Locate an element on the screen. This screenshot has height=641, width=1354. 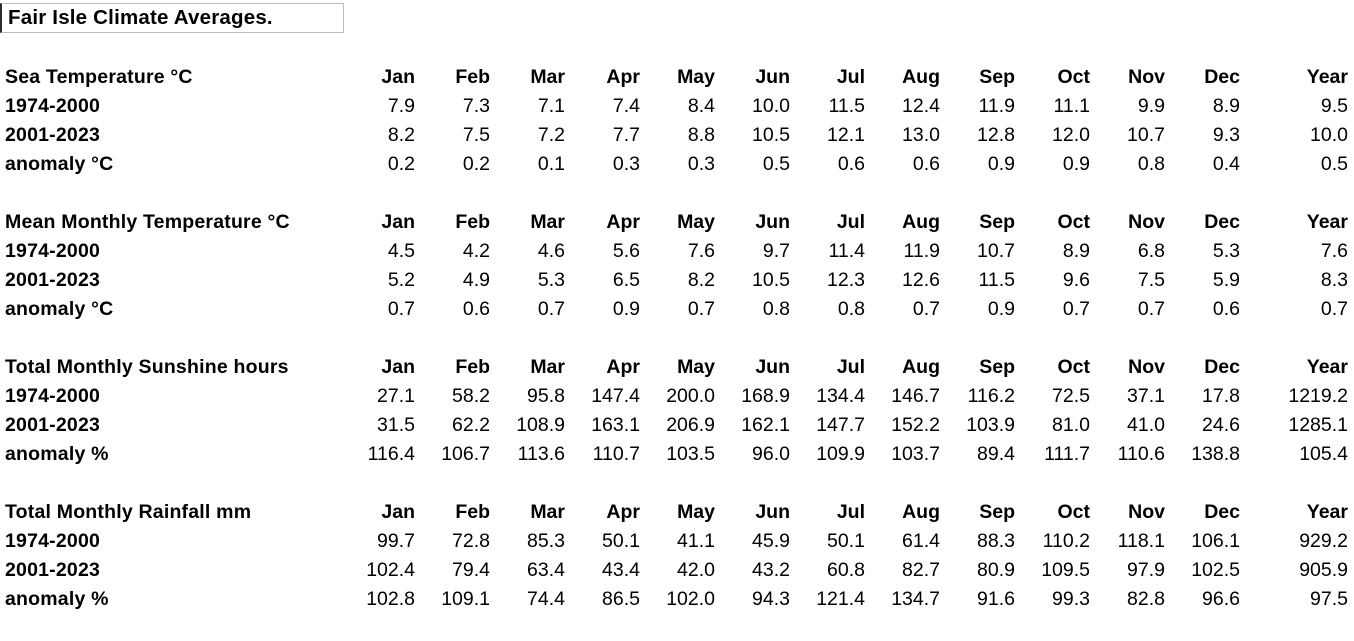
cell-jan: 27.1 is located at coordinates (396, 396).